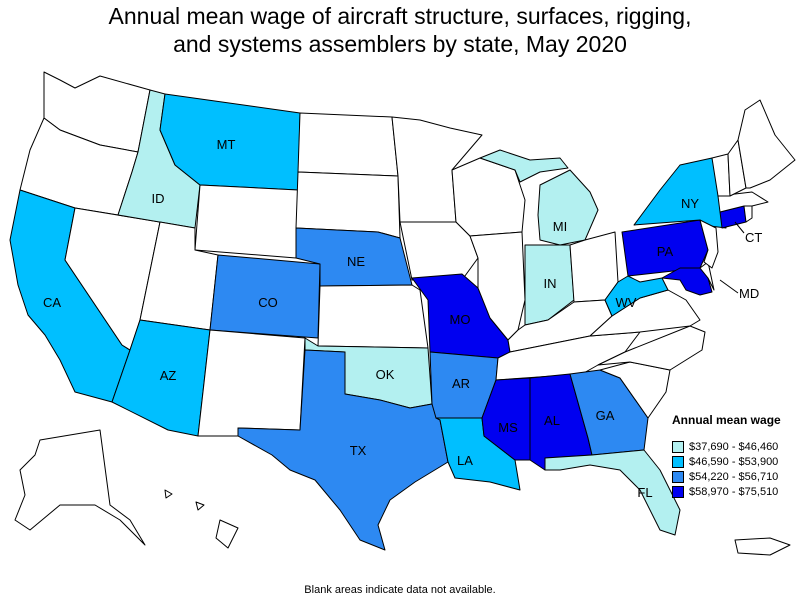 The width and height of the screenshot is (800, 600). Describe the element at coordinates (709, 244) in the screenshot. I see `state-nj` at that location.